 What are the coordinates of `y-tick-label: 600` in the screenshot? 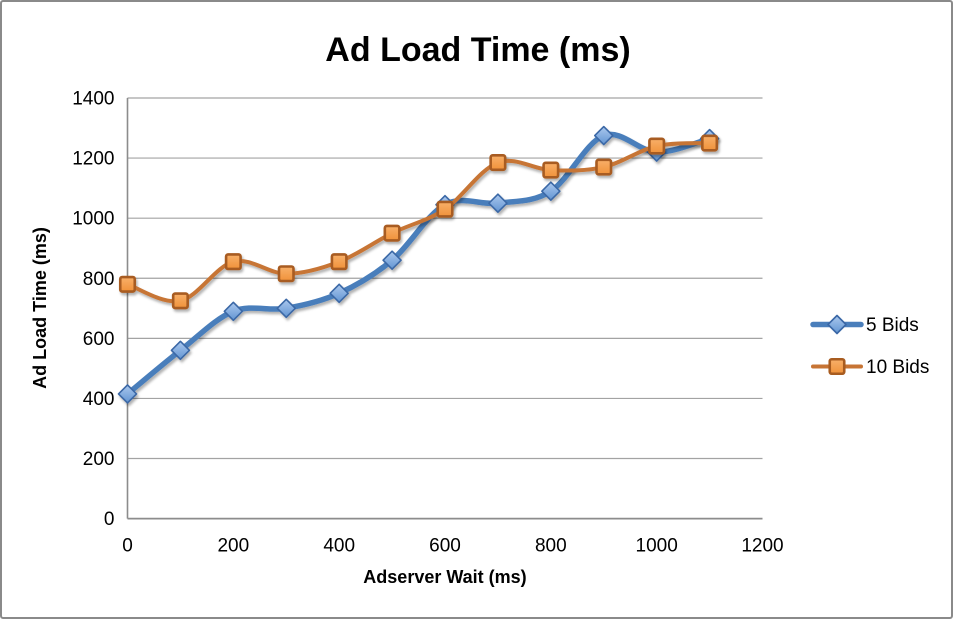 It's located at (99, 339).